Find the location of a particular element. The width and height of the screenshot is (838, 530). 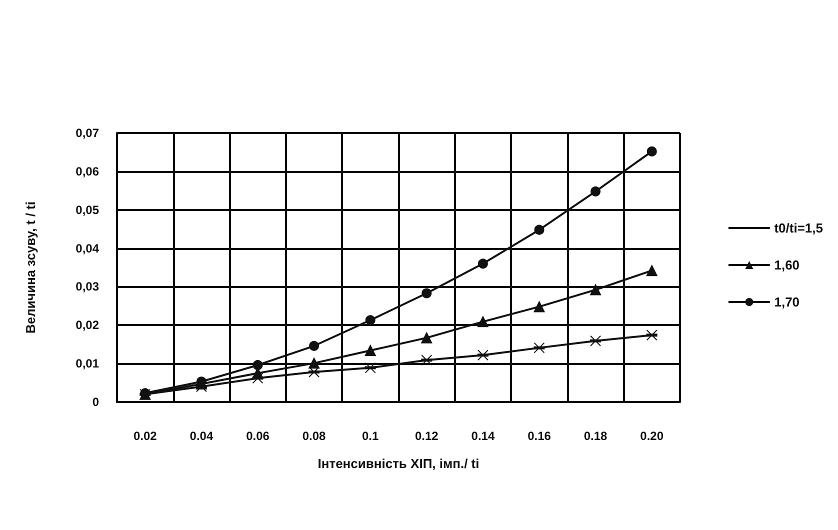

y-axis-title: Величина зсуву, t / ti is located at coordinates (30, 268).